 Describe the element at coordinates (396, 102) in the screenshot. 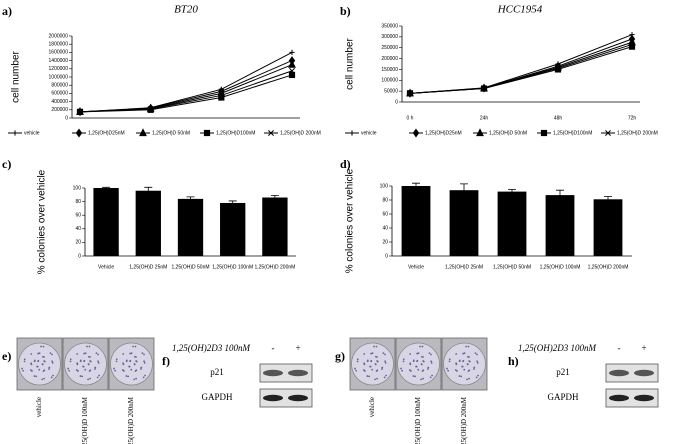

I see `y-tick-label: 0` at that location.